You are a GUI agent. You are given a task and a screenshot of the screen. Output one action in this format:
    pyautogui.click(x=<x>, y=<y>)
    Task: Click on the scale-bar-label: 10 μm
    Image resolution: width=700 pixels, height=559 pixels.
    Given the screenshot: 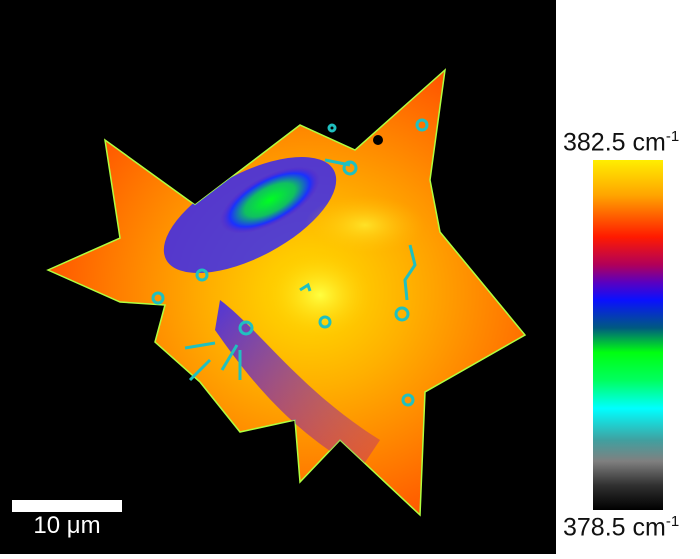 What is the action you would take?
    pyautogui.click(x=67, y=525)
    